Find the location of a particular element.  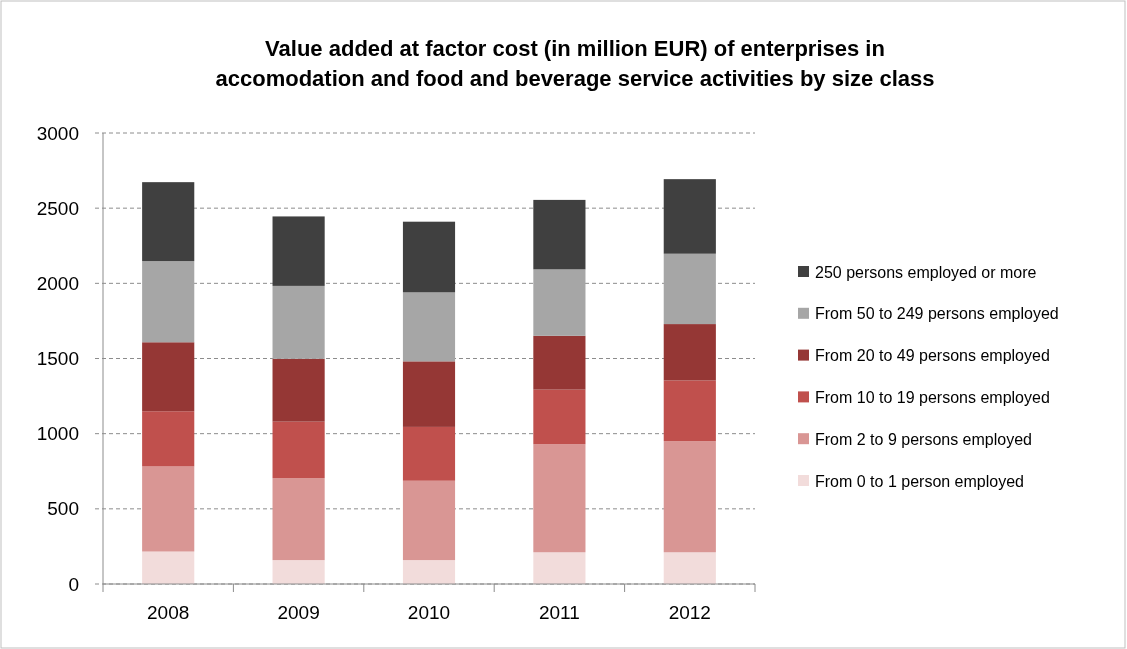

y-tick-label: 2000 is located at coordinates (57, 283).